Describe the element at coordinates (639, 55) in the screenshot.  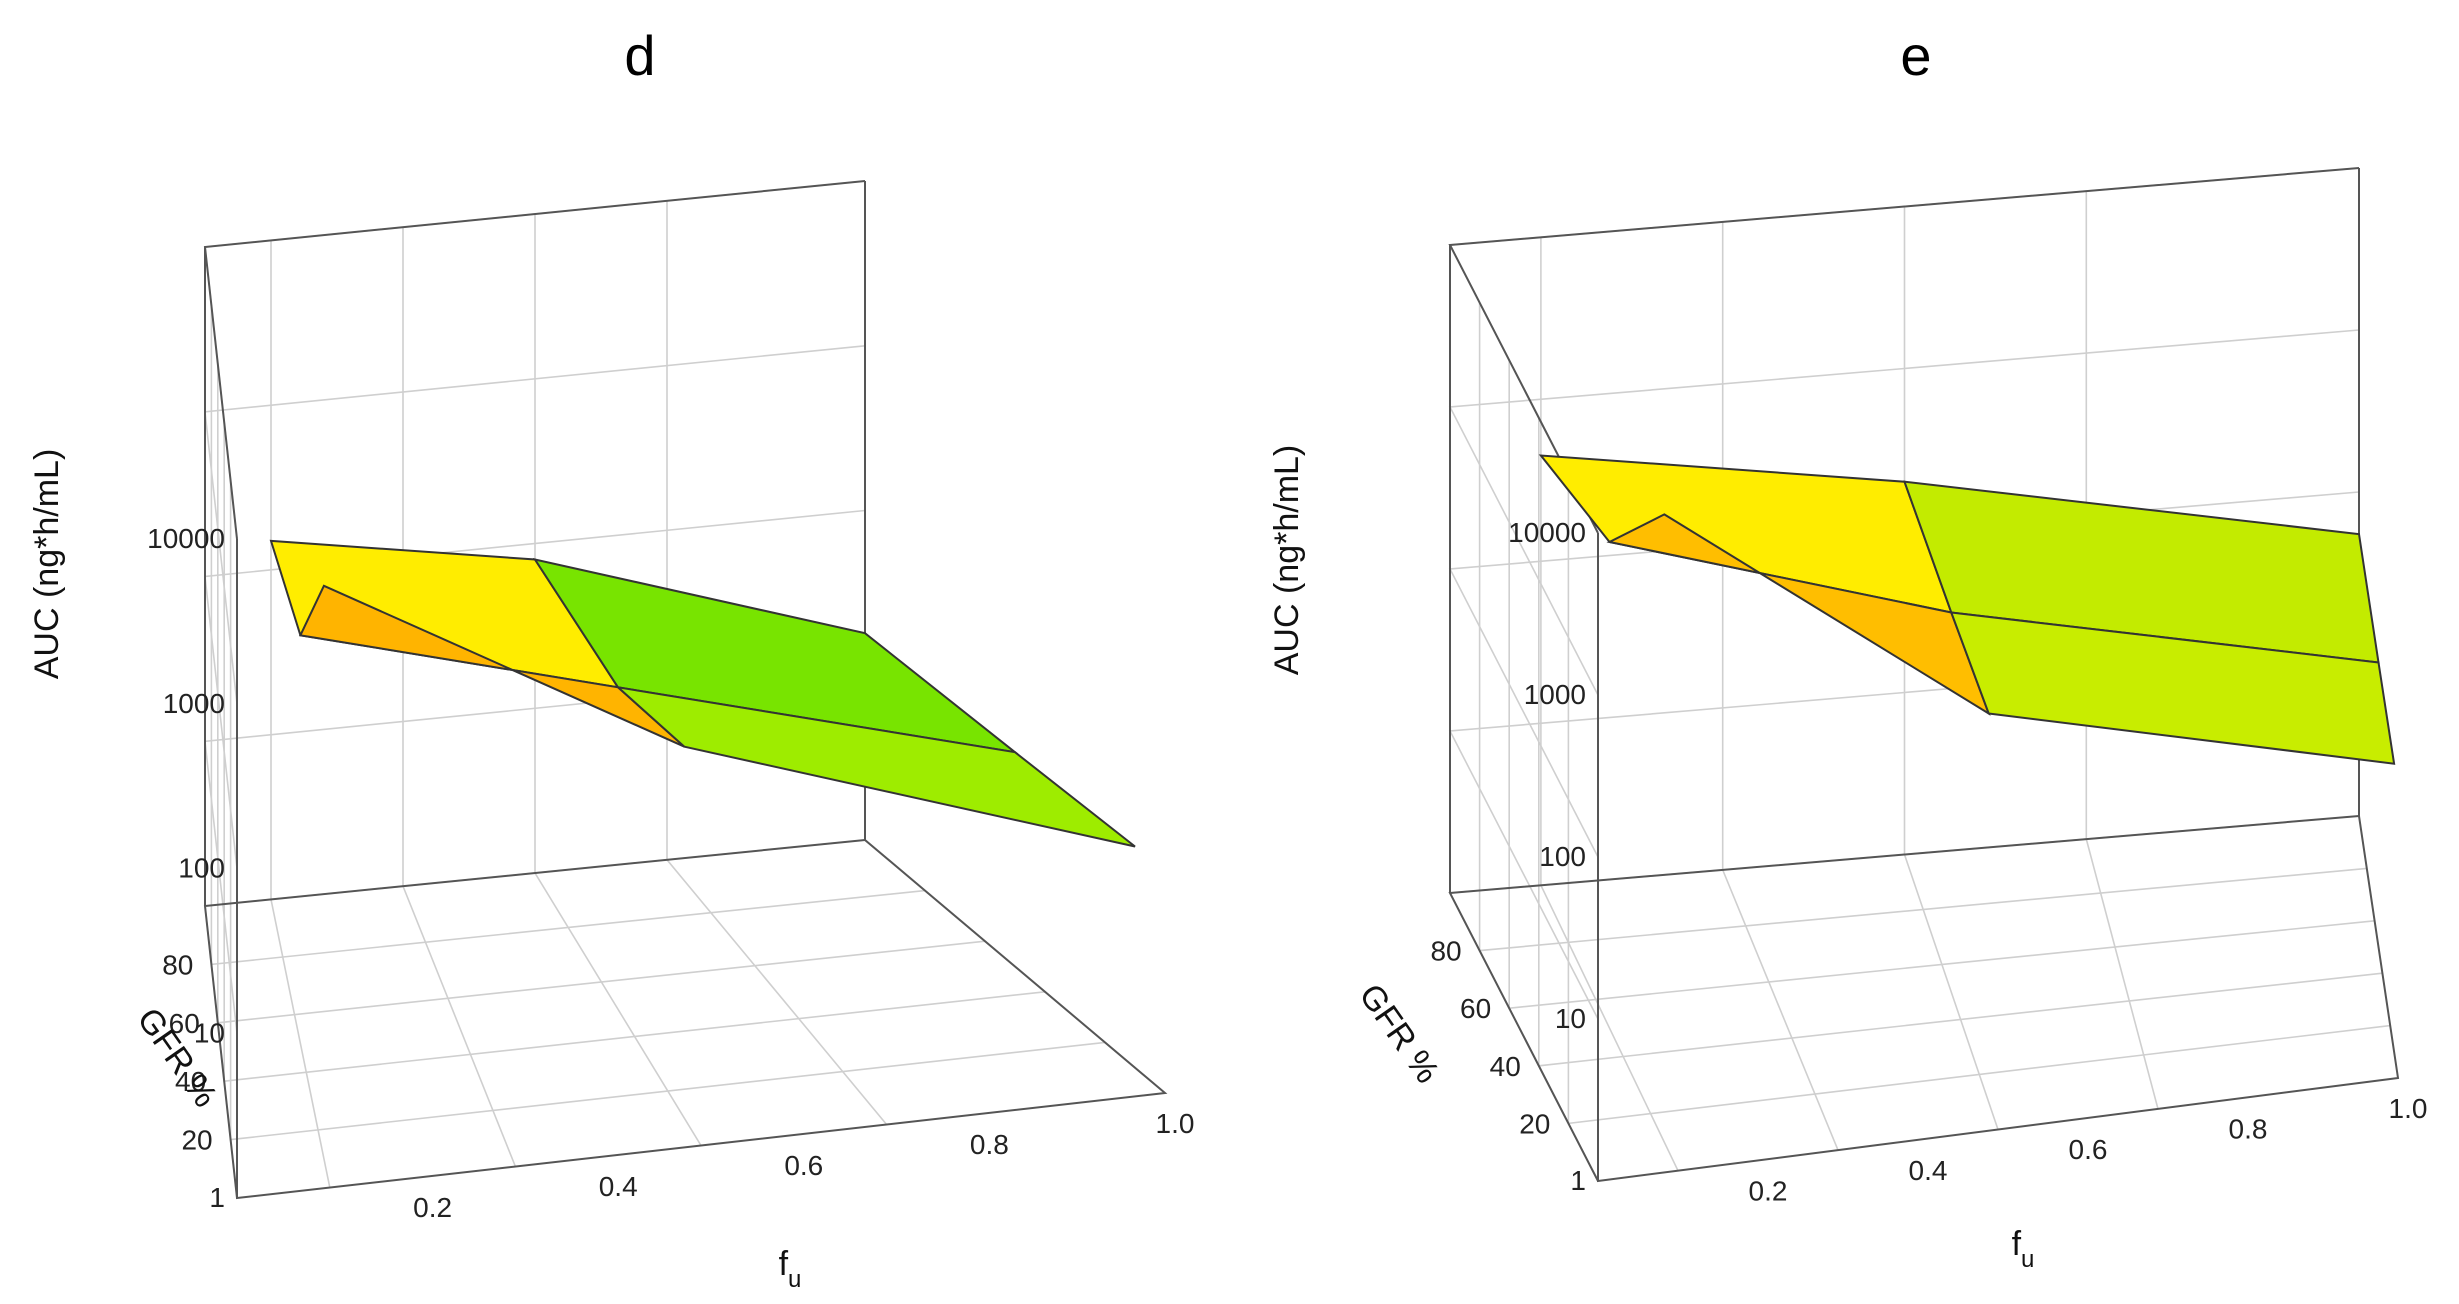
I see `panel-label: d` at that location.